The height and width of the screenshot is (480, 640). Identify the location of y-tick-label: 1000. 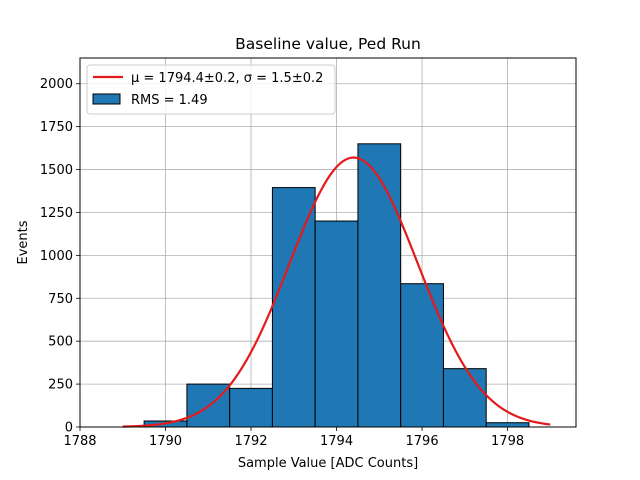
(56, 256).